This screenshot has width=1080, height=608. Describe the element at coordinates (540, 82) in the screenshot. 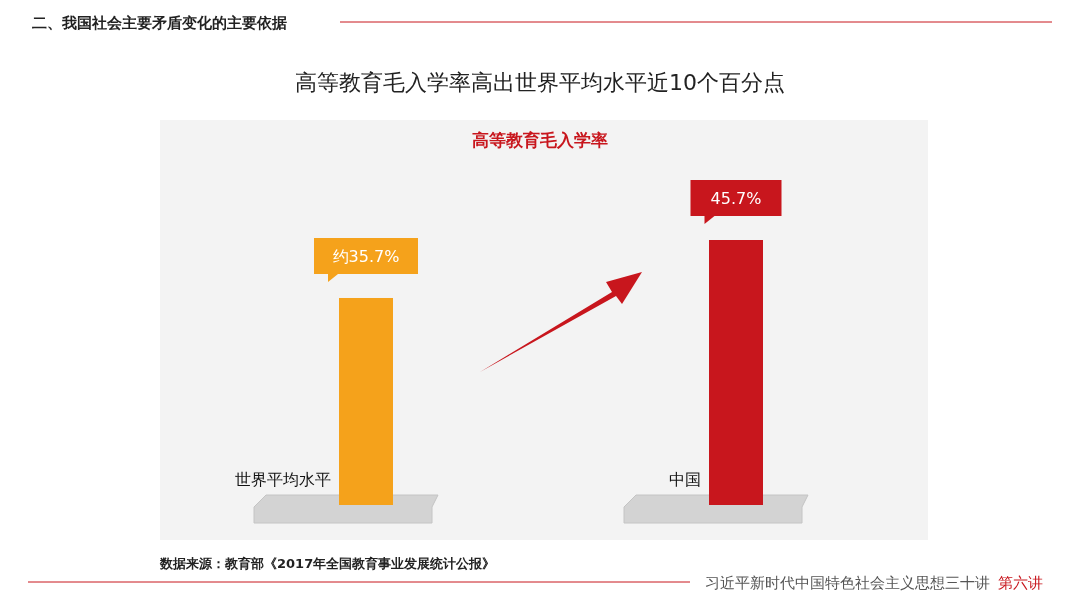

I see `chart-title: 高等教育毛入学率高出世界平均水平近10个百分点` at that location.